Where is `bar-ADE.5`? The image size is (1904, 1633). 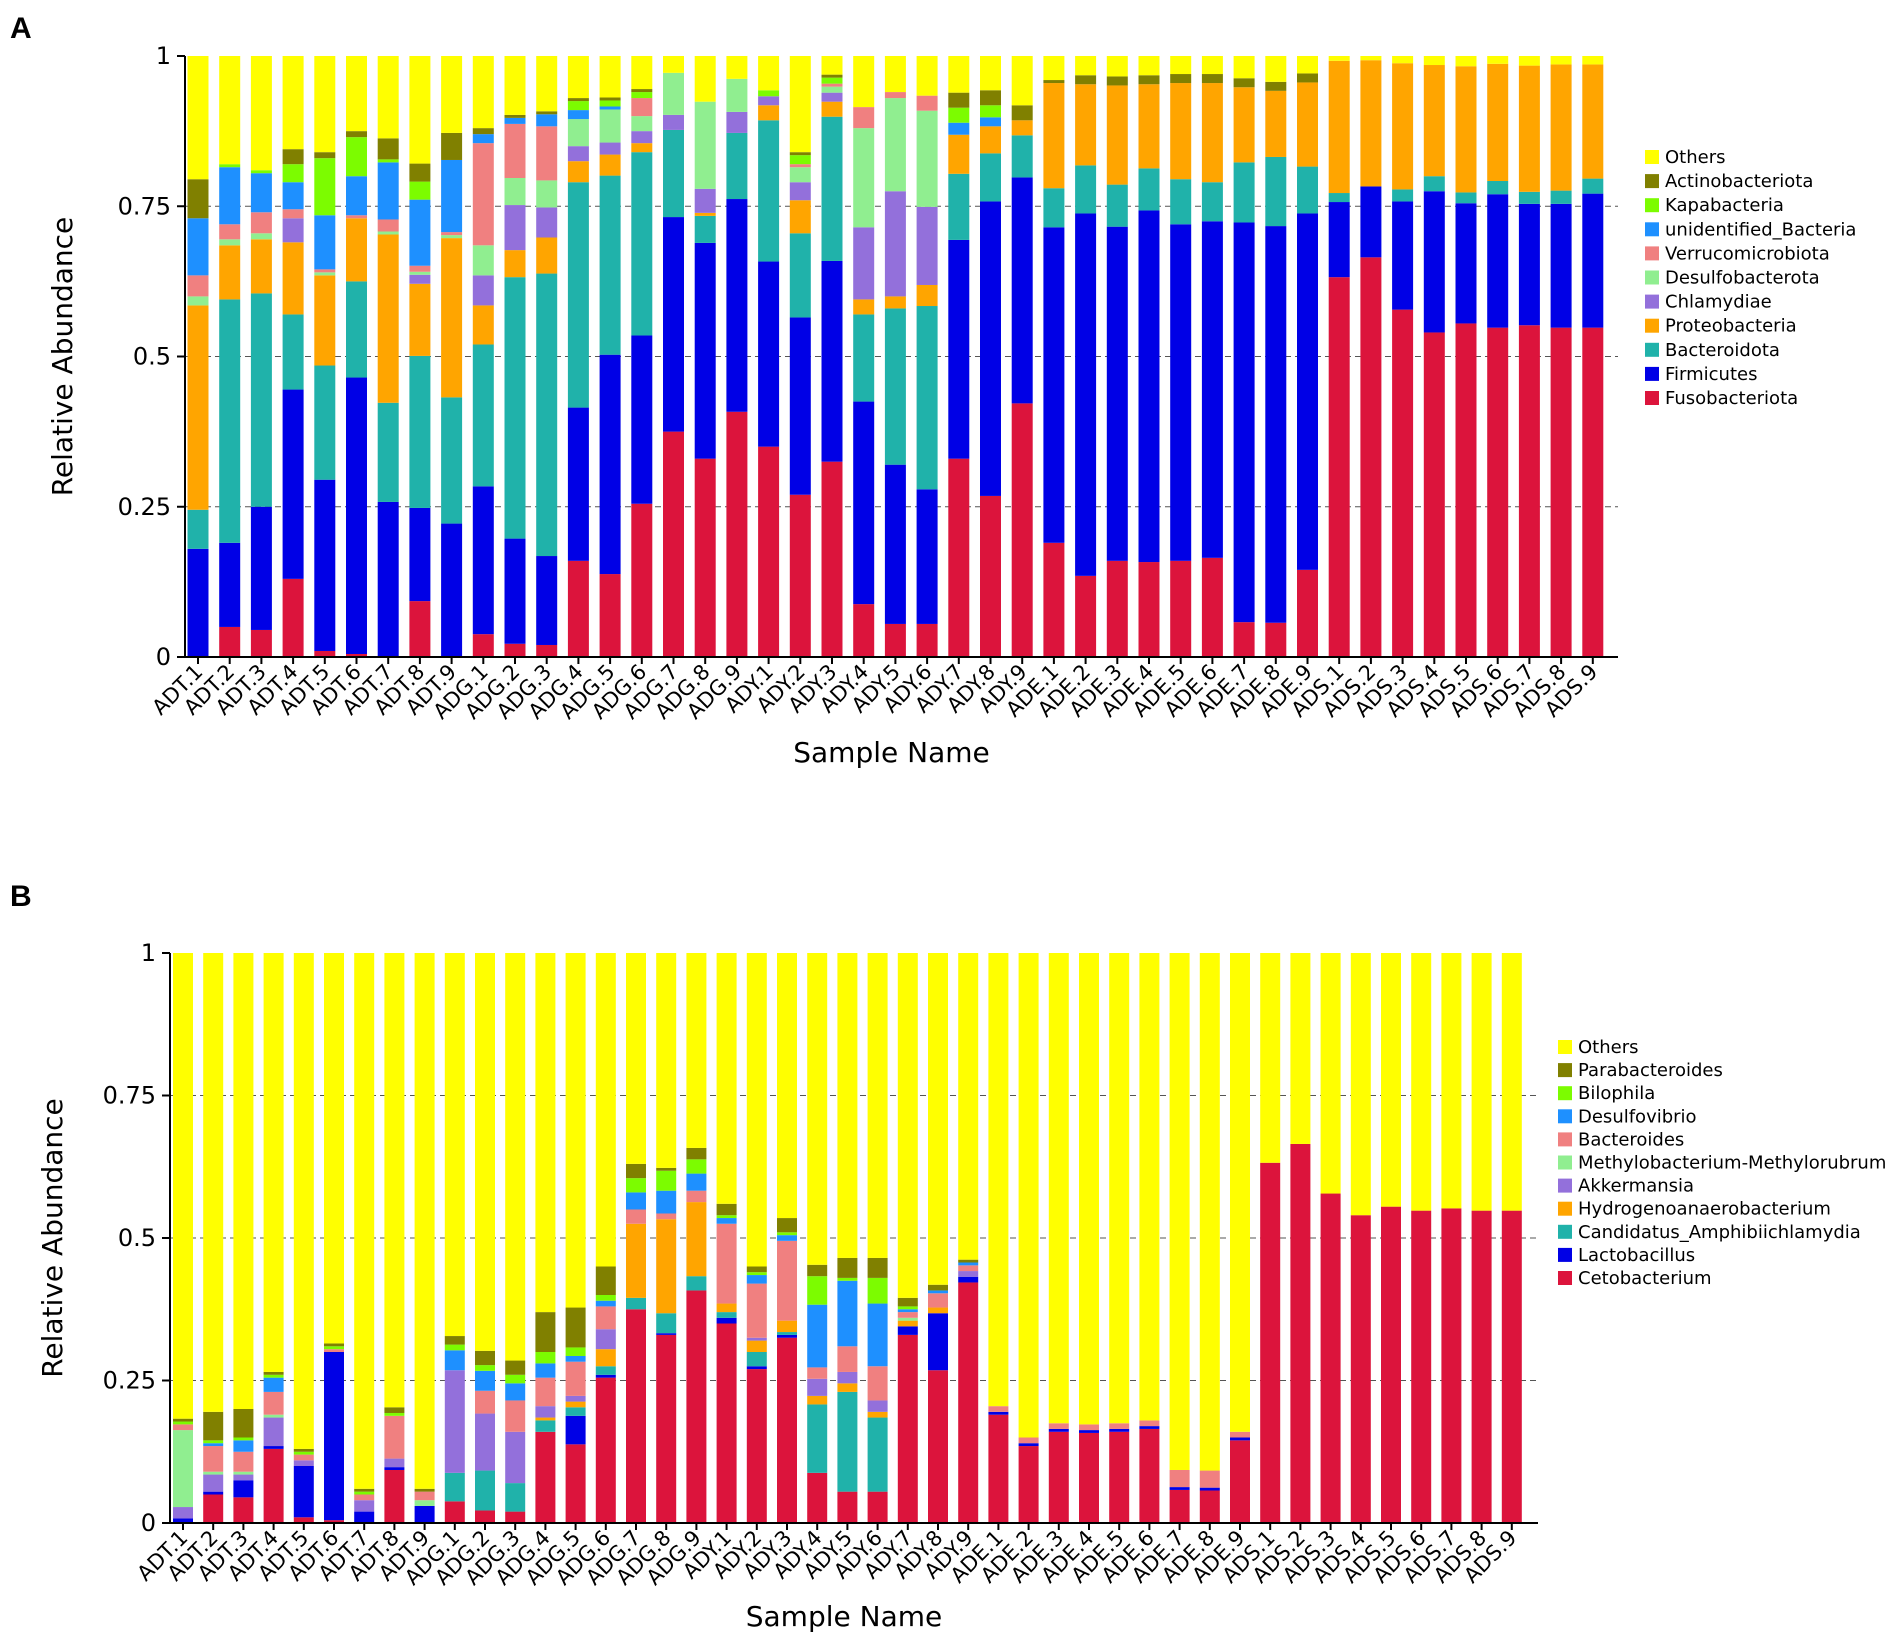
bar-ADE.5 is located at coordinates (1119, 1238).